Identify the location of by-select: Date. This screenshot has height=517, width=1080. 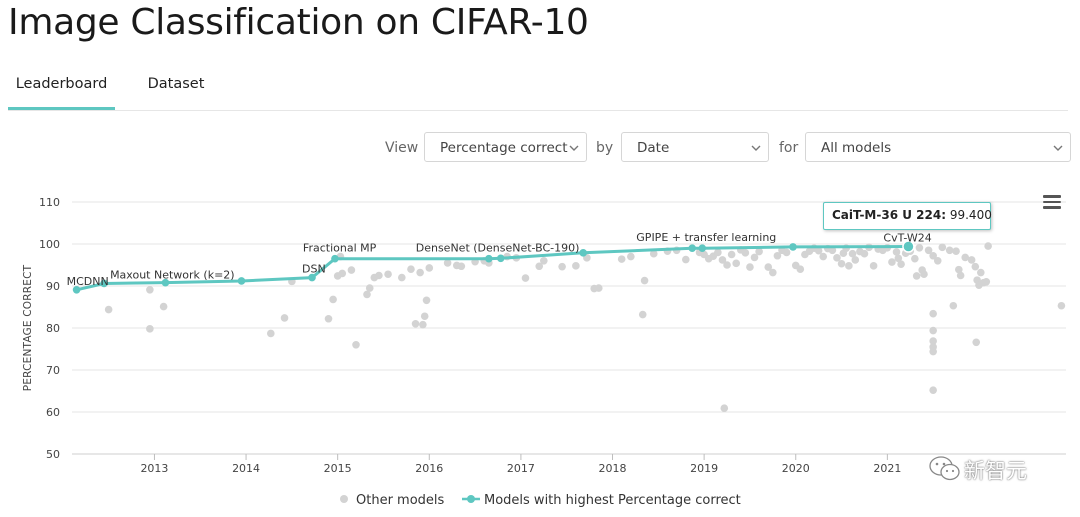
(695, 147).